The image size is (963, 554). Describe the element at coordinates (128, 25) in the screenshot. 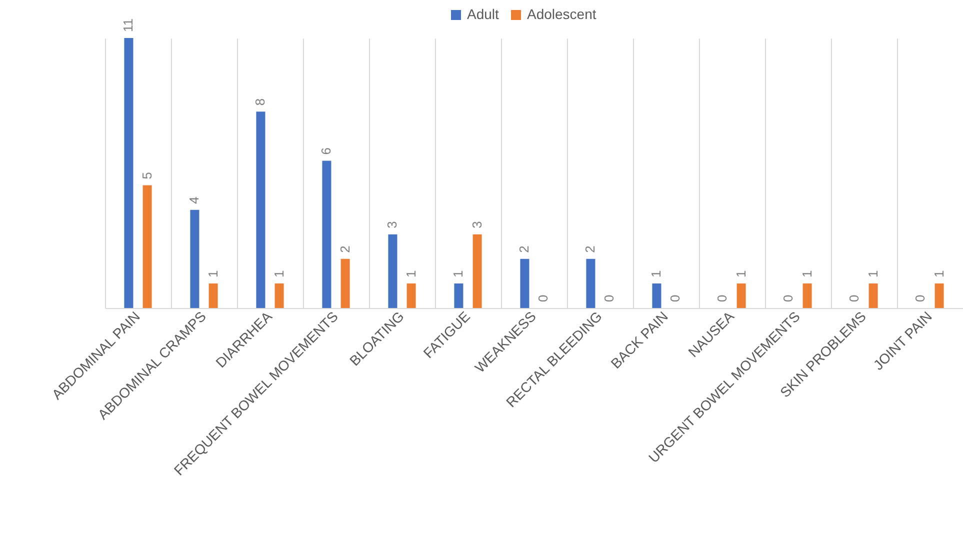

I see `data-label: 11` at that location.